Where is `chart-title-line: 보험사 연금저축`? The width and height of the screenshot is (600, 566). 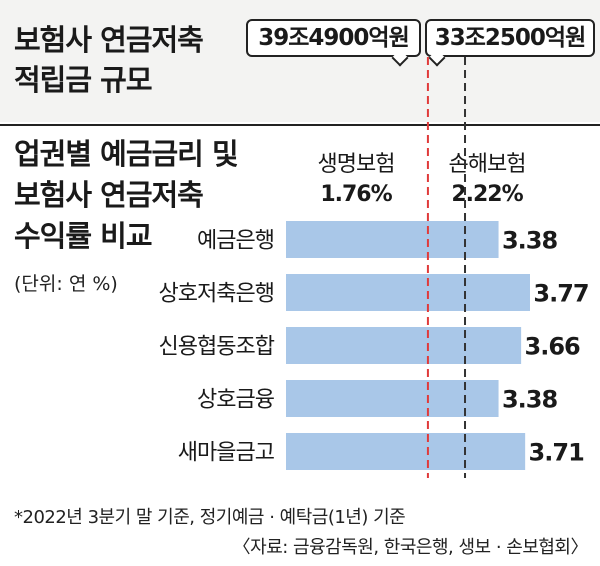
chart-title-line: 보험사 연금저축 is located at coordinates (109, 195).